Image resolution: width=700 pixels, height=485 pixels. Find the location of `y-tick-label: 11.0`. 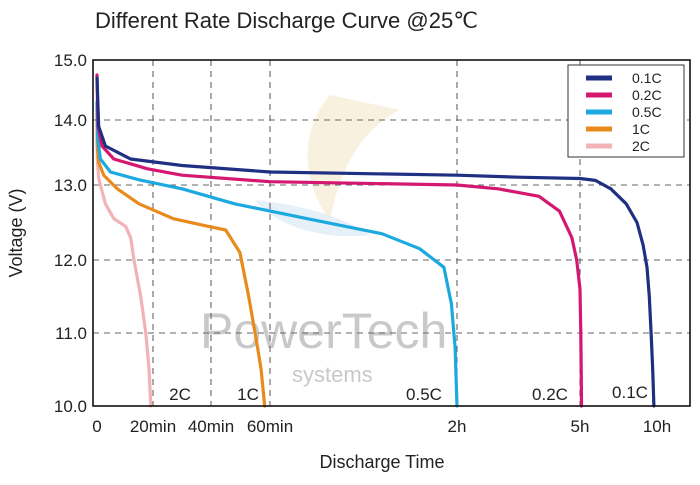

y-tick-label: 11.0 is located at coordinates (71, 333).